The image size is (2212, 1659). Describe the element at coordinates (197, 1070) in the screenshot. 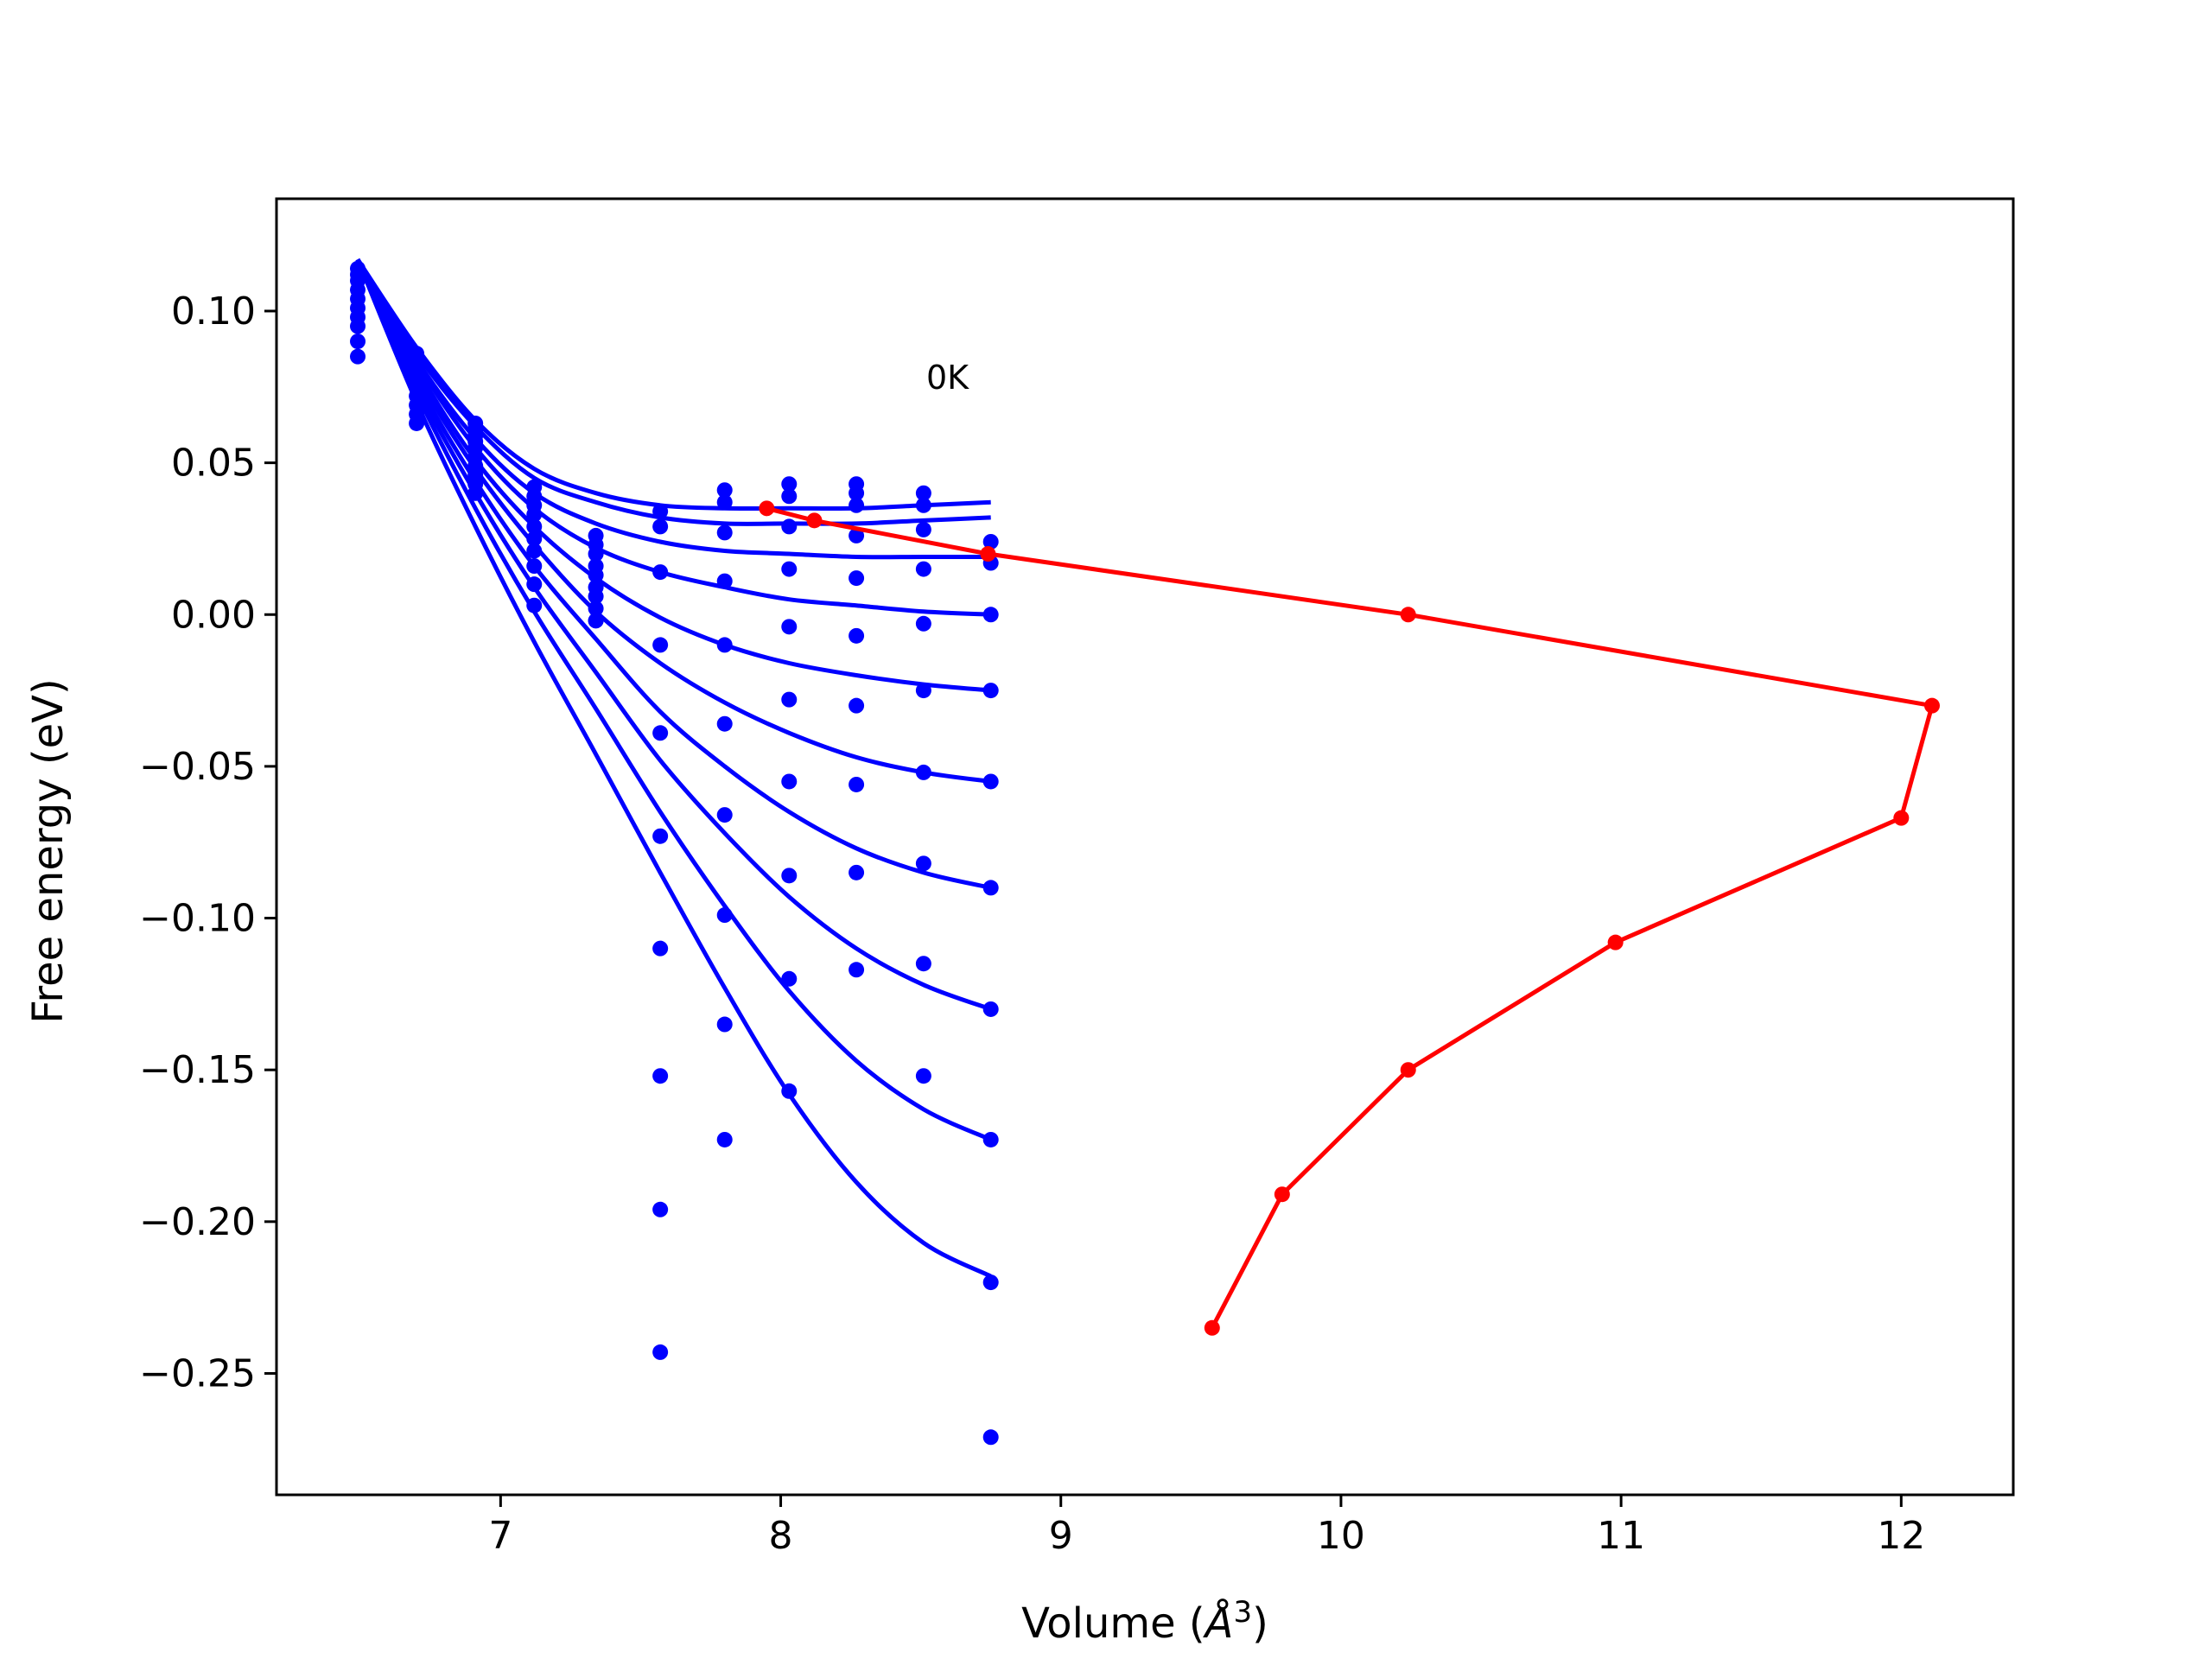

I see `y-tick-label: −0.15` at that location.